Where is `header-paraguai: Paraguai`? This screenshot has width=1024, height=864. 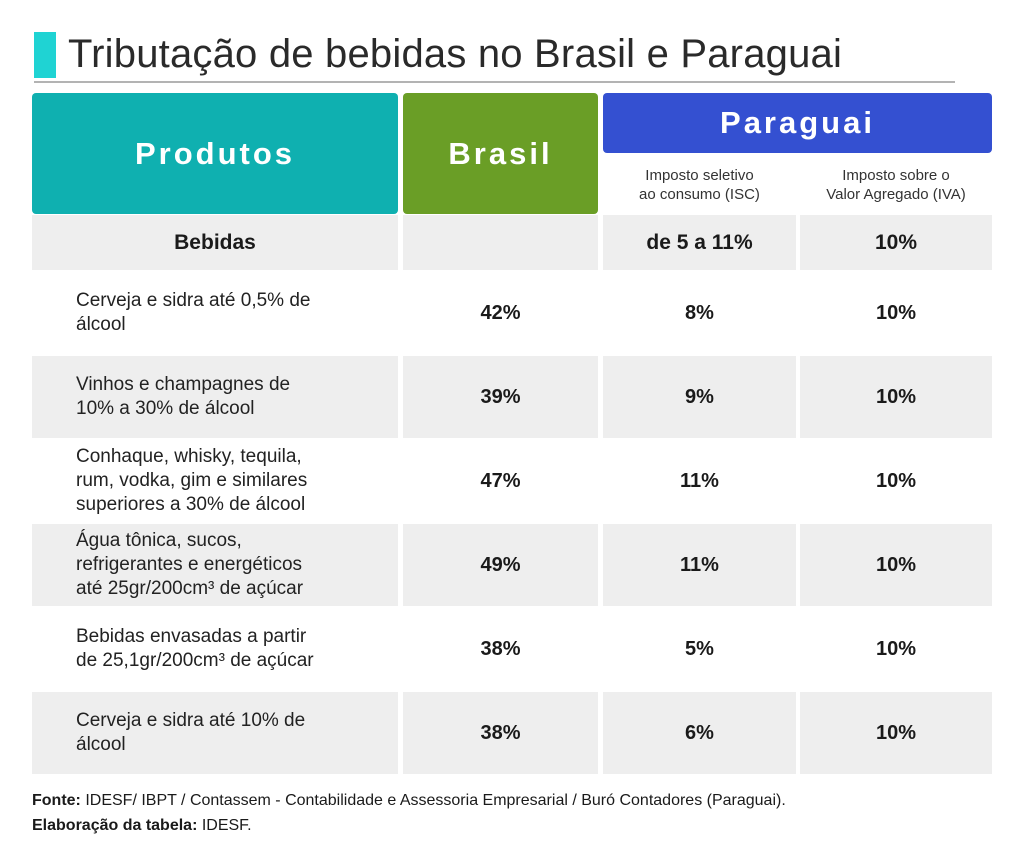
header-paraguai: Paraguai is located at coordinates (797, 123).